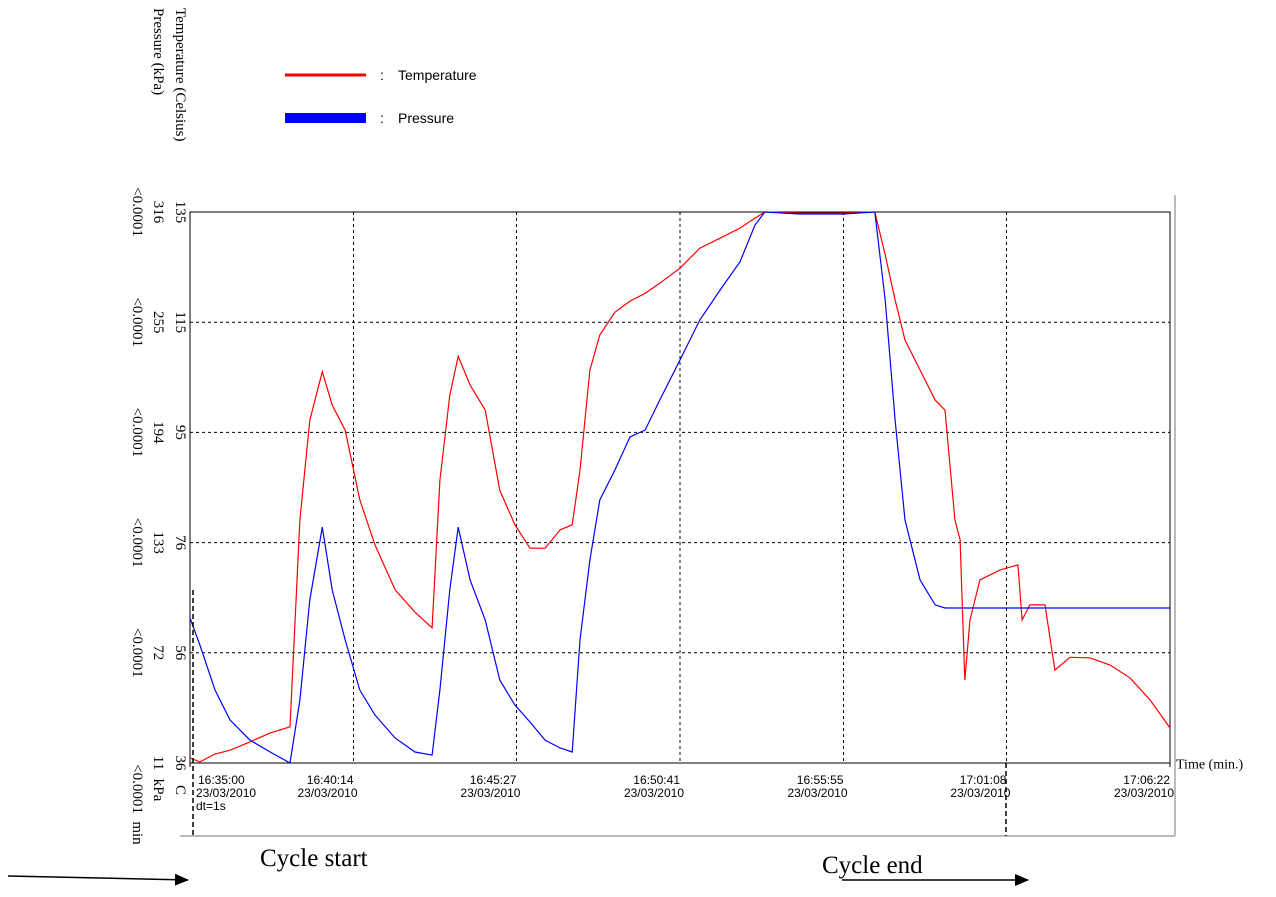  Describe the element at coordinates (493, 780) in the screenshot. I see `x-tick-label: 16:45:27` at that location.